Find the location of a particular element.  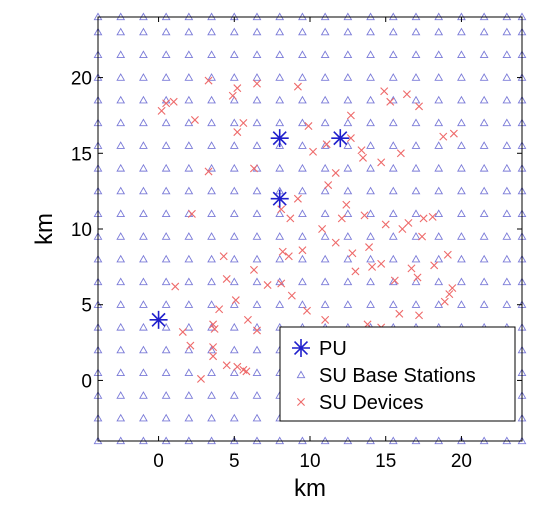

pu-marker is located at coordinates (279, 138).